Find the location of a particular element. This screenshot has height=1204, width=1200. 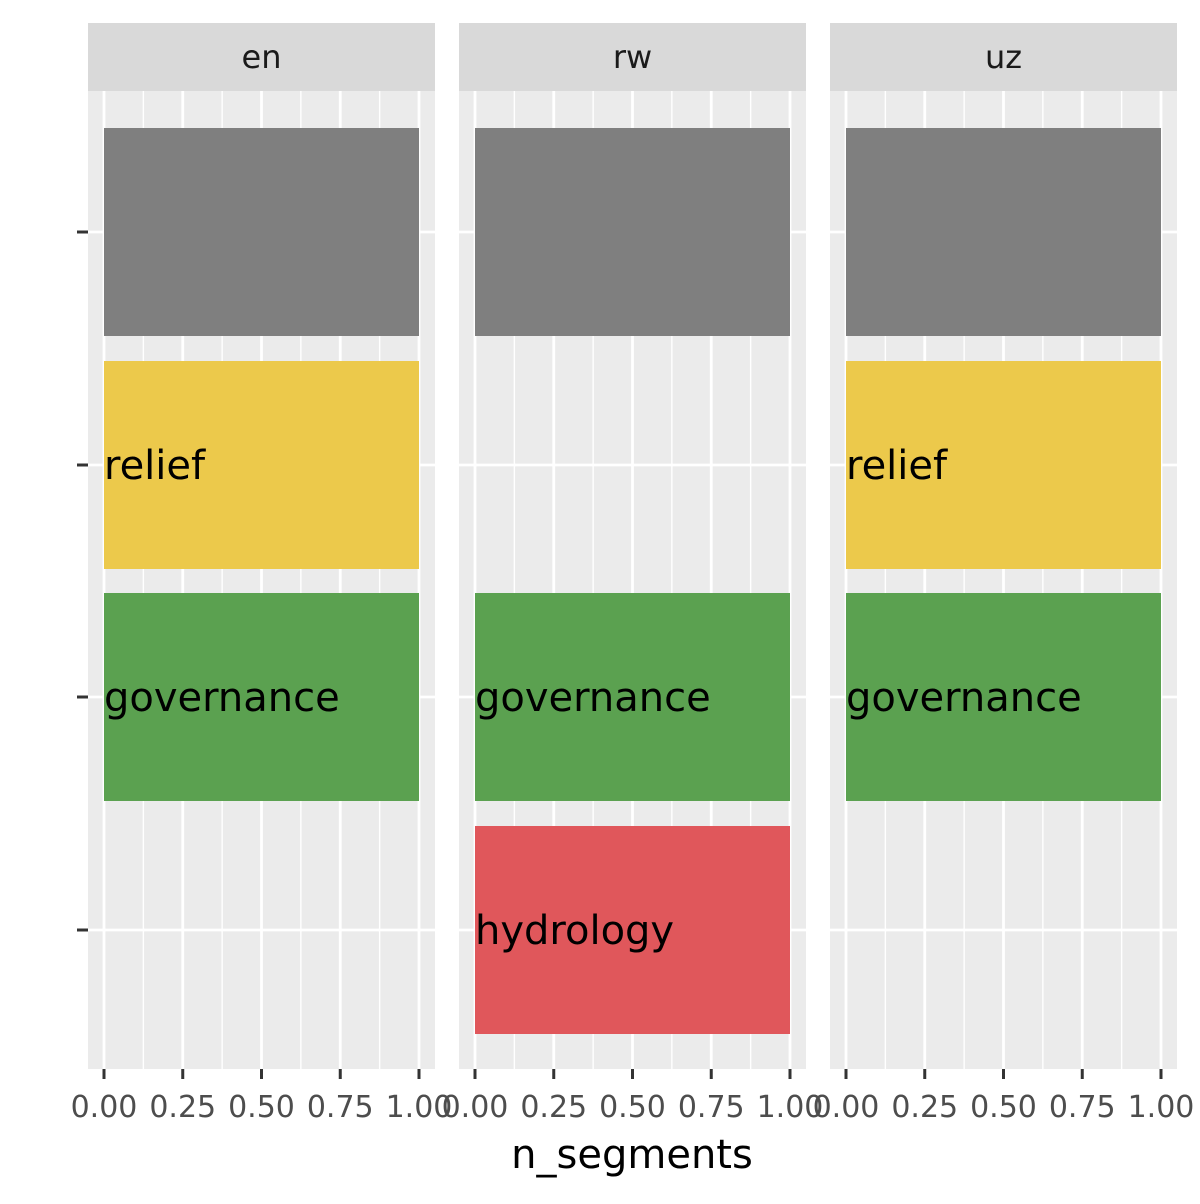

bar-label-hydrology: hydrology is located at coordinates (574, 931).